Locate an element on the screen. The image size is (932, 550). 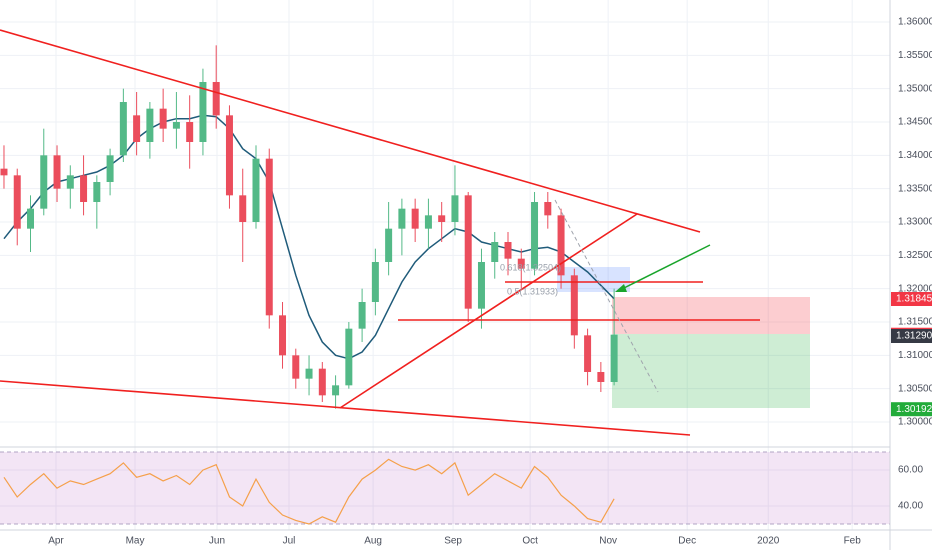
x-tick-label: Oct is located at coordinates (530, 541).